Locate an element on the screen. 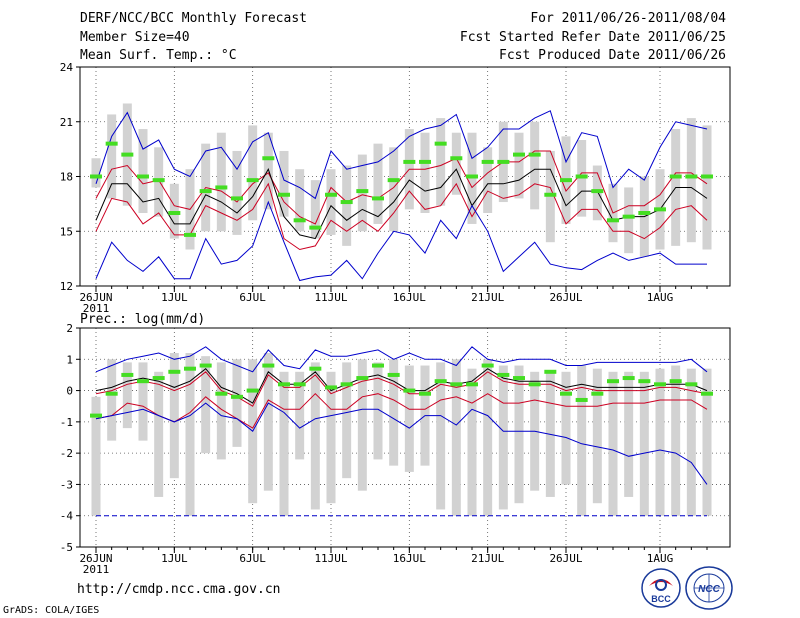 This screenshot has width=800, height=618. x-tick-label: 16JUL is located at coordinates (409, 558).